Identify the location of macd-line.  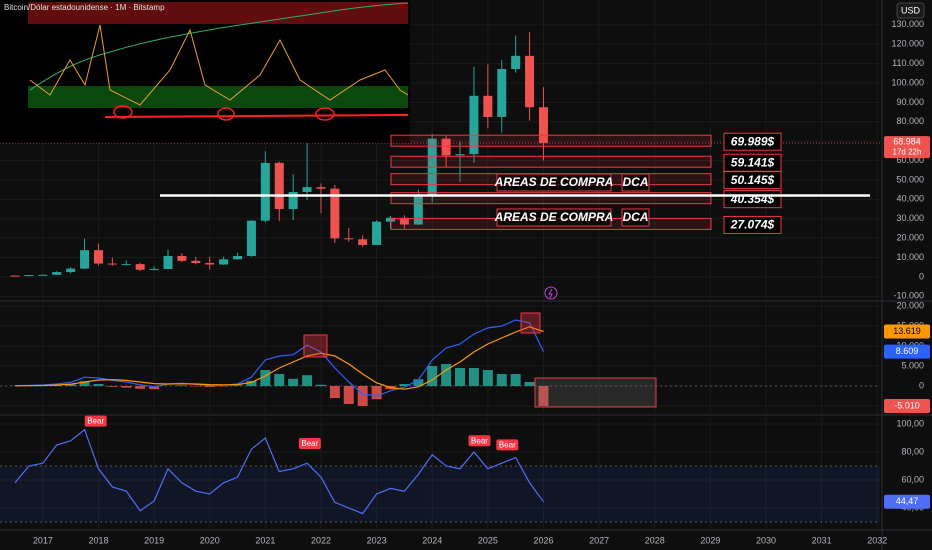
(279, 358).